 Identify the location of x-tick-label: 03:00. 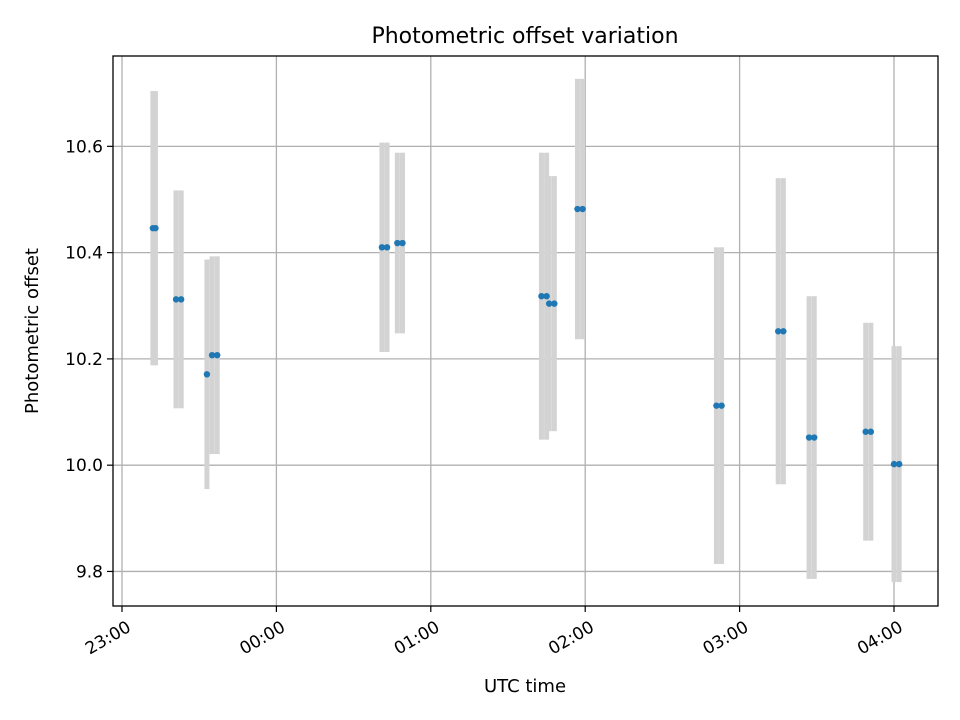
(726, 638).